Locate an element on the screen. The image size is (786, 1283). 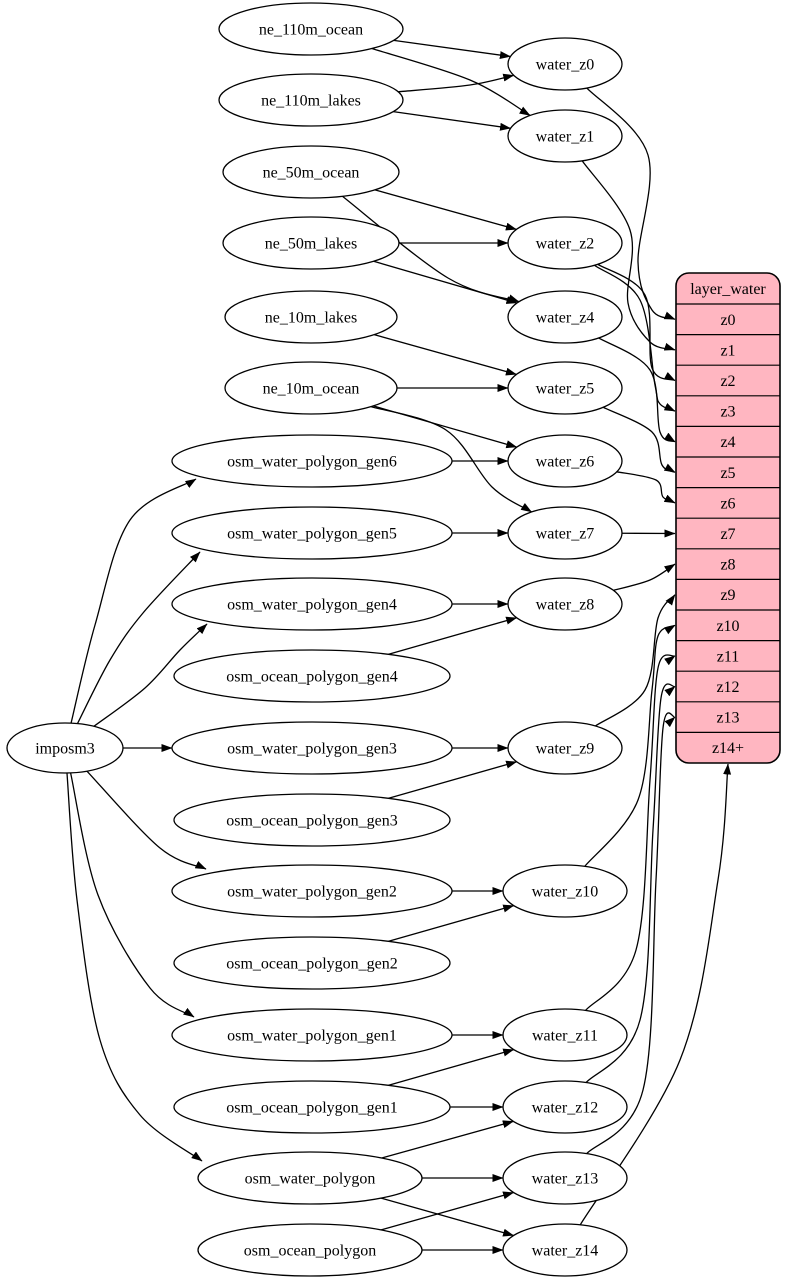
edge-imposm3-to-osm_water_polygon is located at coordinates (134, 967).